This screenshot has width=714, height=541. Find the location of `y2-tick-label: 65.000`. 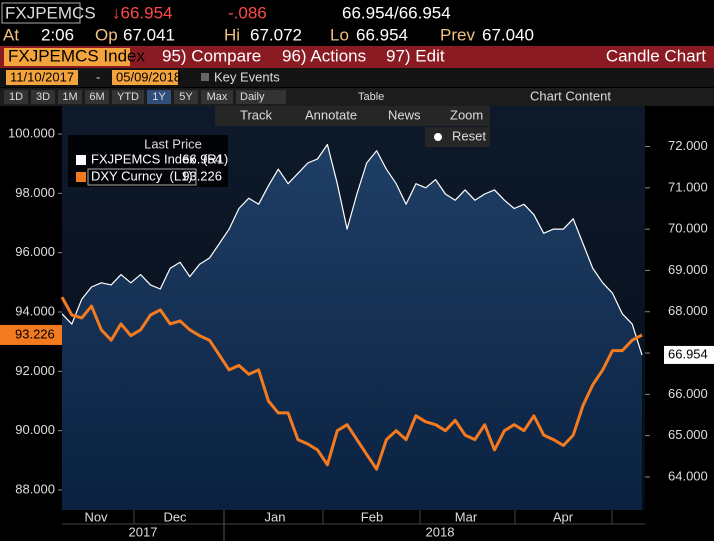

y2-tick-label: 65.000 is located at coordinates (688, 434).